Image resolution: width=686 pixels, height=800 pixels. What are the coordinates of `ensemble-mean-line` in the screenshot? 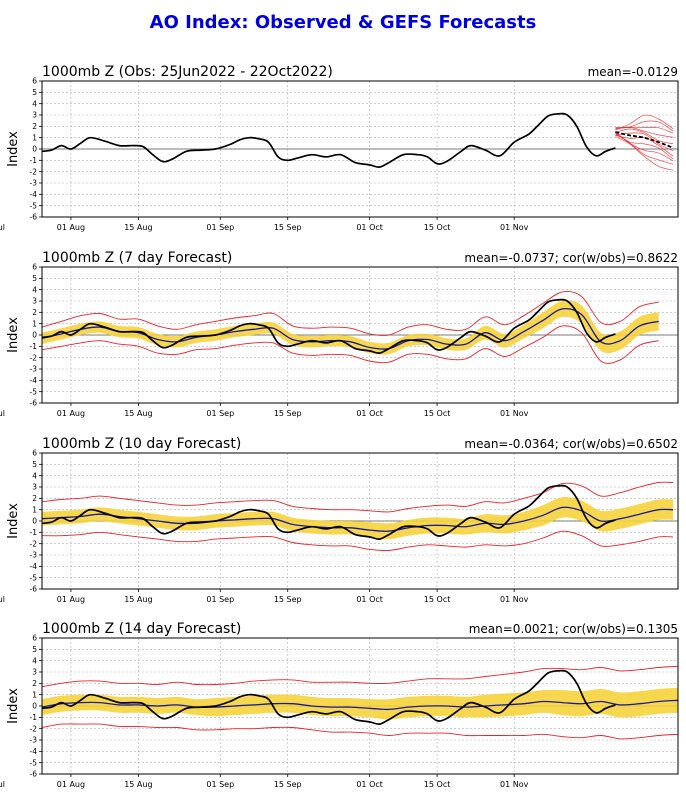 It's located at (350, 328).